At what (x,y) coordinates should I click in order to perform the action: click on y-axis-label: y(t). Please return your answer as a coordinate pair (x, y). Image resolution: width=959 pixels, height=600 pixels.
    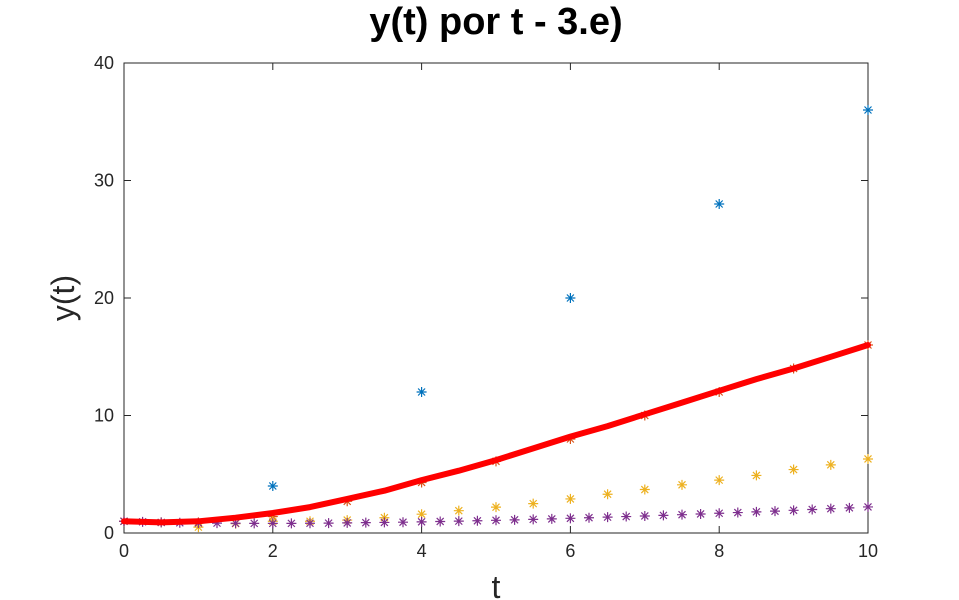
    Looking at the image, I should click on (63, 298).